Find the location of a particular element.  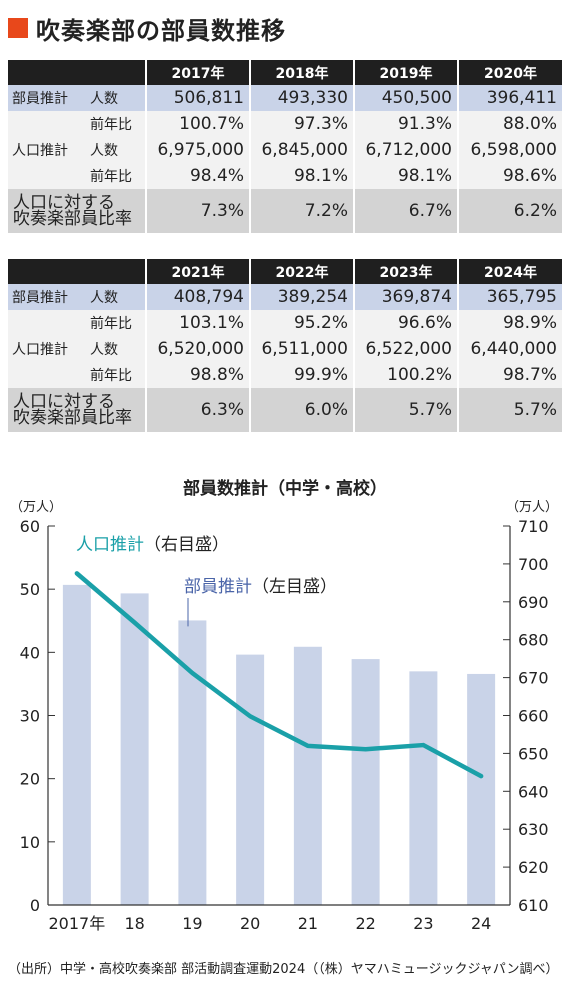

members-yoy-row: 前年比 100.7% 97.3% 91.3% 88.0% is located at coordinates (285, 124).